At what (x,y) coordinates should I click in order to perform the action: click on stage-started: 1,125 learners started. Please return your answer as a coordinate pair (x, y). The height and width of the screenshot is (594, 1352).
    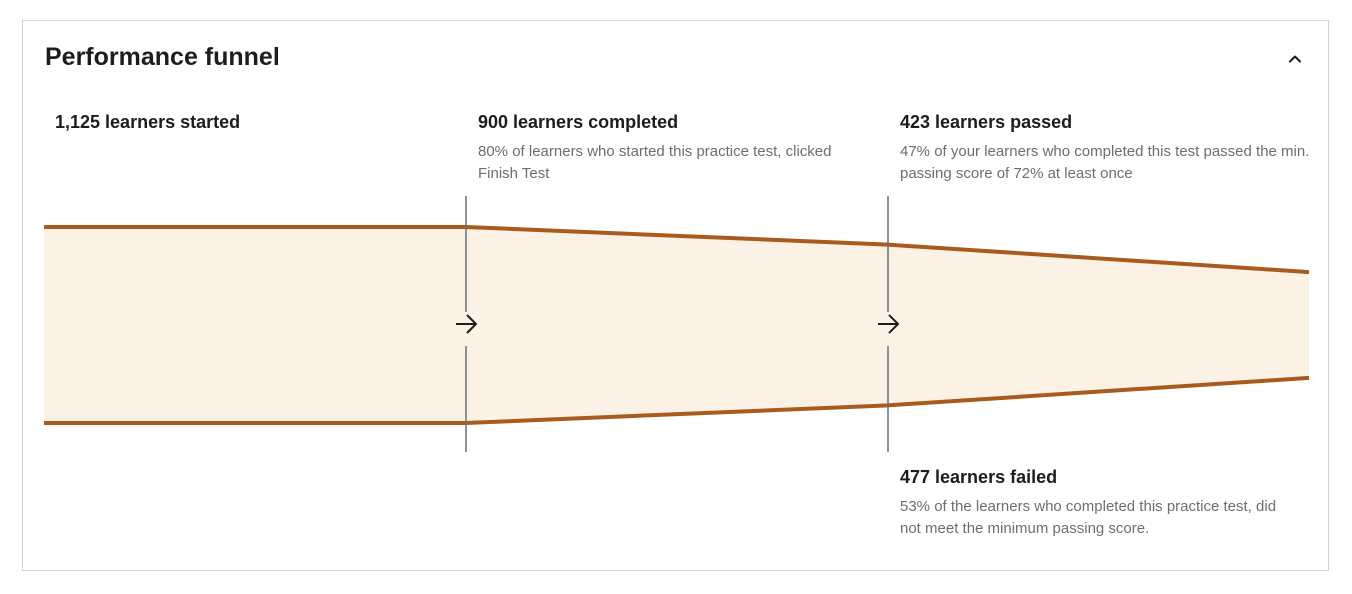
    Looking at the image, I should click on (245, 122).